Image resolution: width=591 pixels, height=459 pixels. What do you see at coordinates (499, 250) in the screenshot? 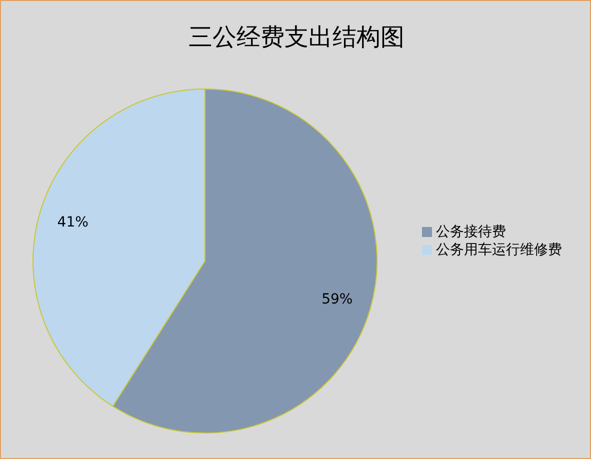
I see `legend-label: 公务用车运行维修费` at bounding box center [499, 250].